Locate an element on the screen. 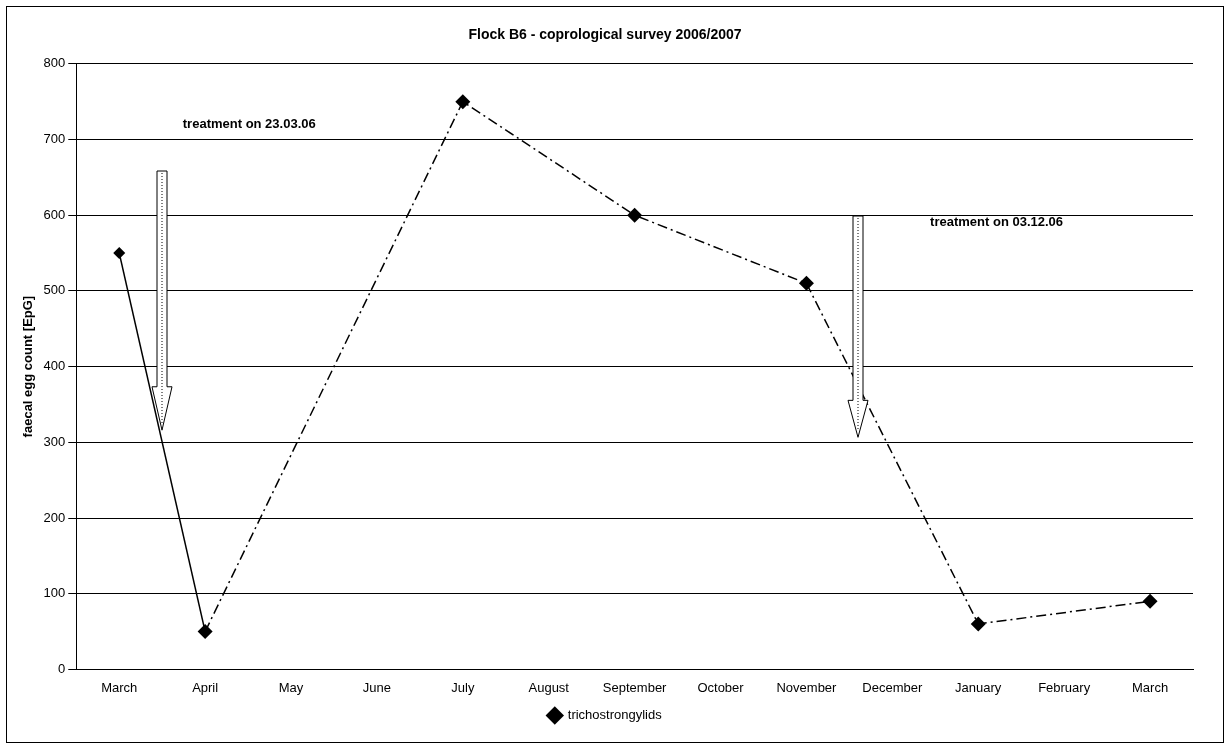 The image size is (1230, 749). x-tick-label: June is located at coordinates (377, 687).